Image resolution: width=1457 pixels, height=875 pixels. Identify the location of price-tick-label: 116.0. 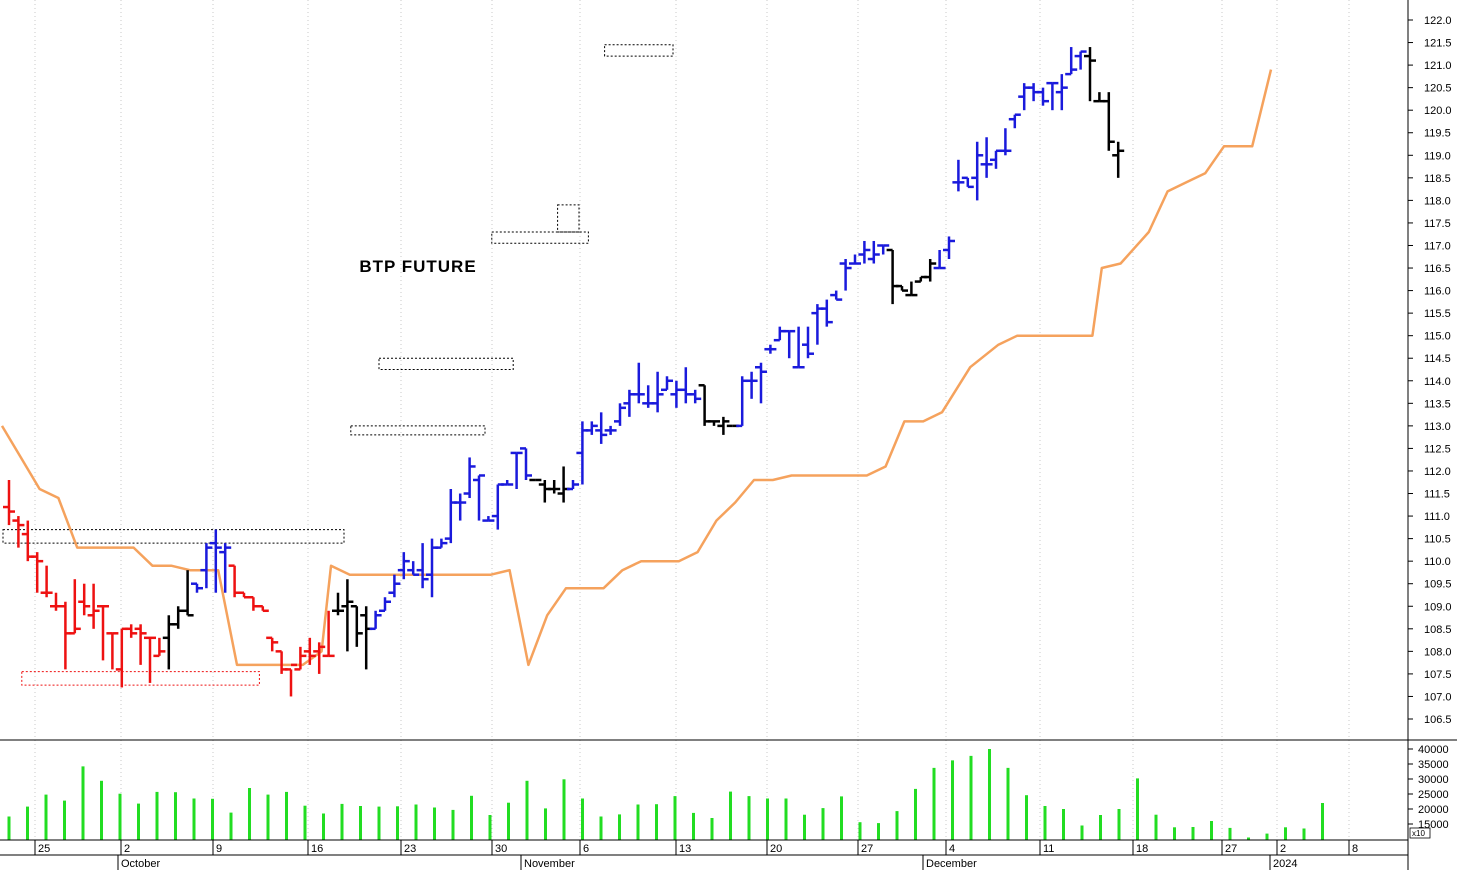
(1437, 292).